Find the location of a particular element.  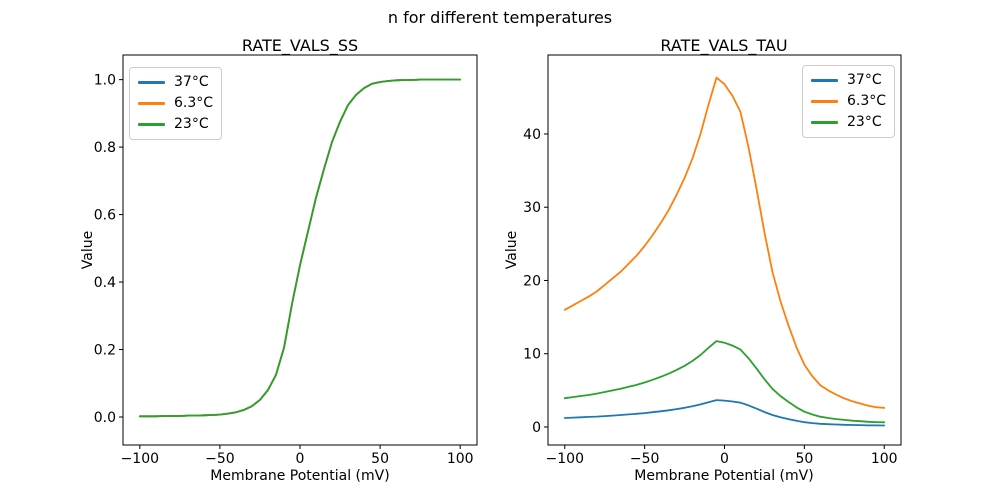

x-tick-label-tau: −50 is located at coordinates (645, 459).